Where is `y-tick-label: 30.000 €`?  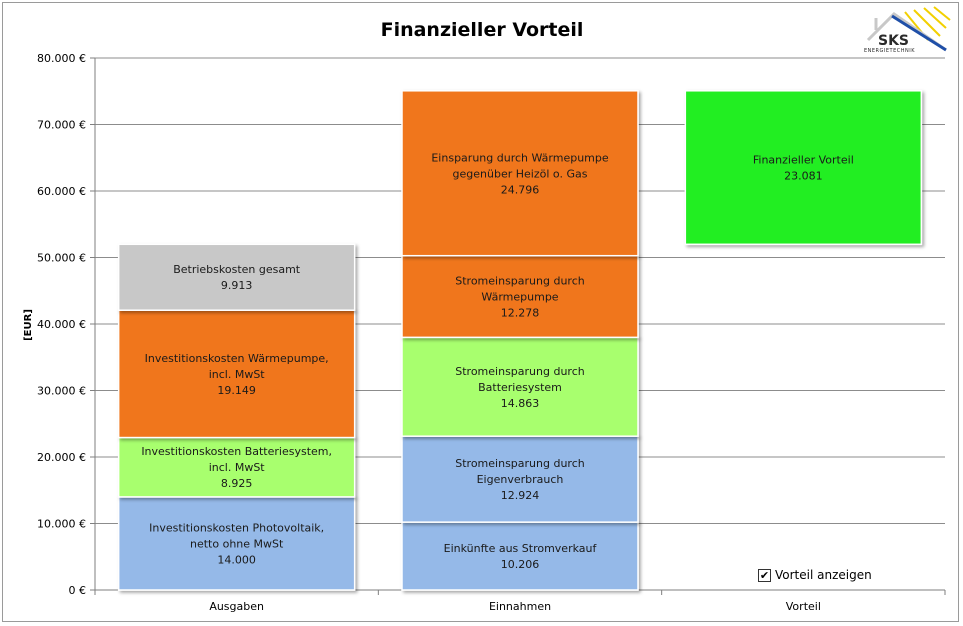 y-tick-label: 30.000 € is located at coordinates (61, 391).